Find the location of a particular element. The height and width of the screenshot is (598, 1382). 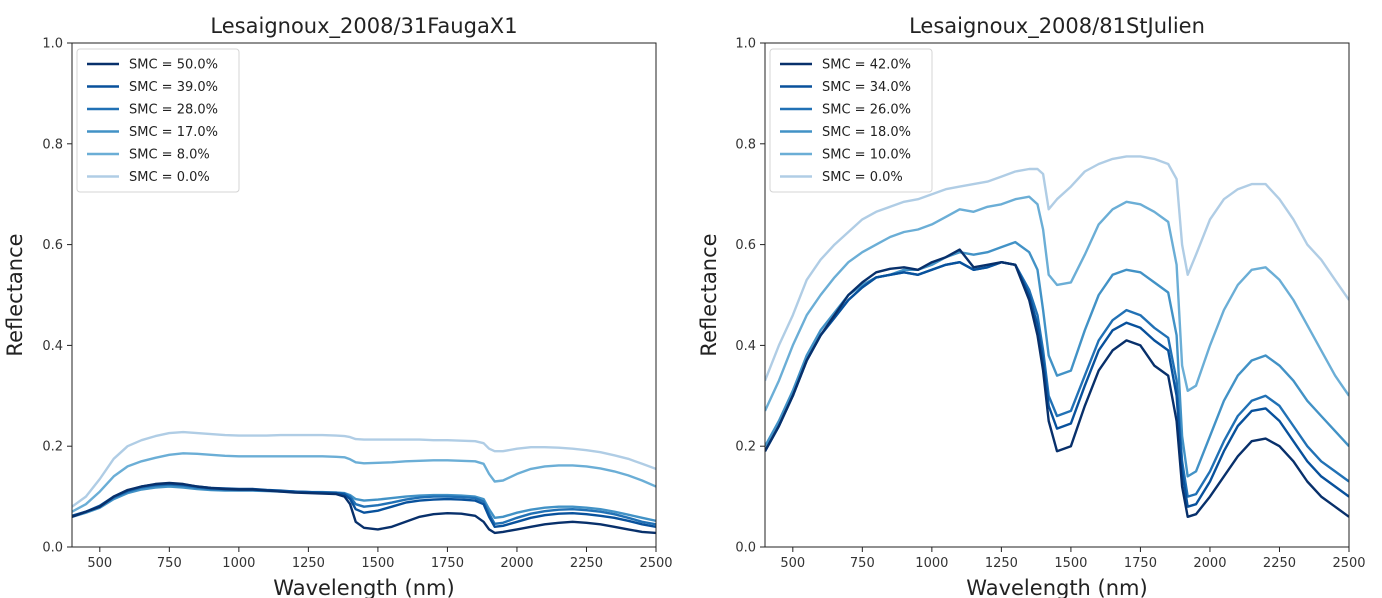

legend-entry: SMC = 26.0% is located at coordinates (866, 110).